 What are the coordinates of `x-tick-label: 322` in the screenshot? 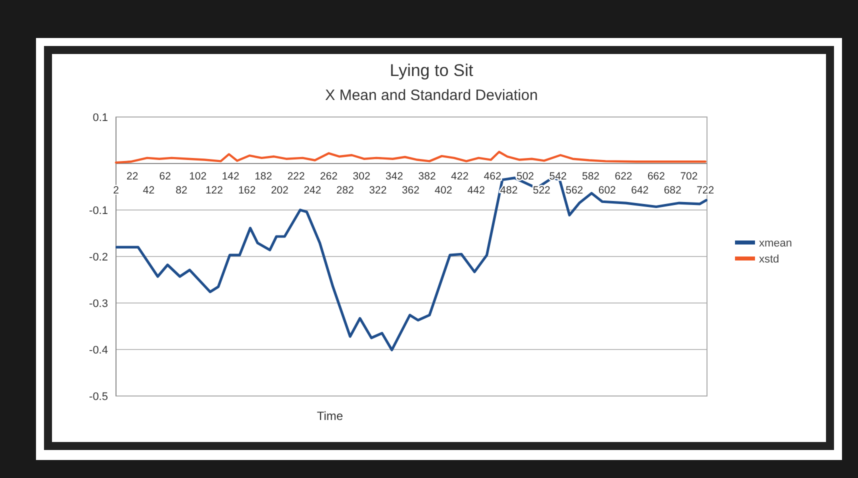 It's located at (378, 190).